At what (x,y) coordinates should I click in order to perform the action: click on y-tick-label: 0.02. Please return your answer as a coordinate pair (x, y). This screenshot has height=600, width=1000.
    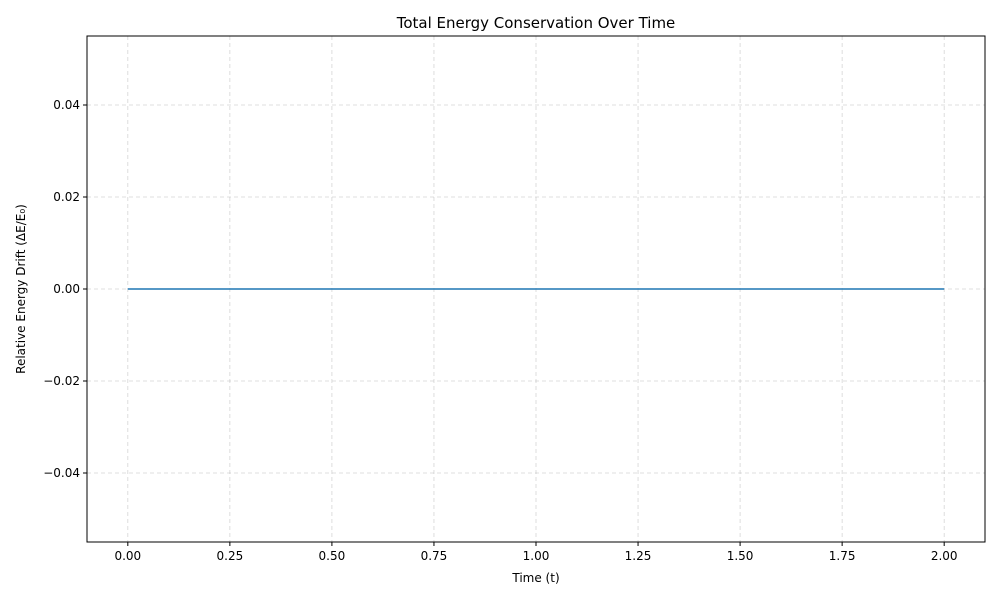
    Looking at the image, I should click on (66, 197).